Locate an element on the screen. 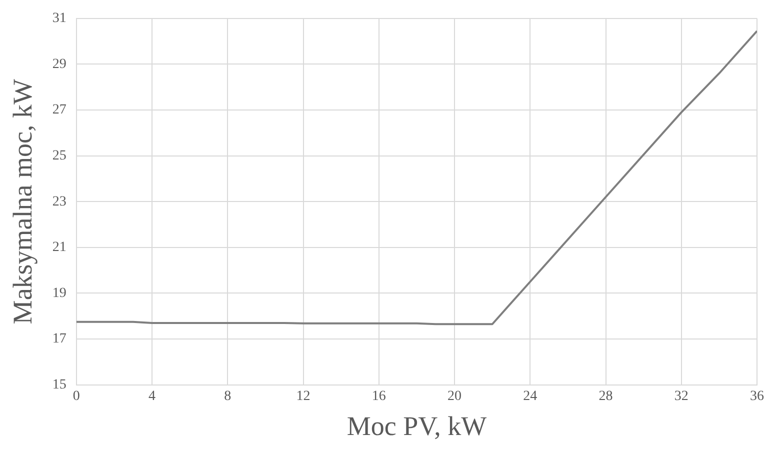  y-tick-label: 15 is located at coordinates (59, 384).